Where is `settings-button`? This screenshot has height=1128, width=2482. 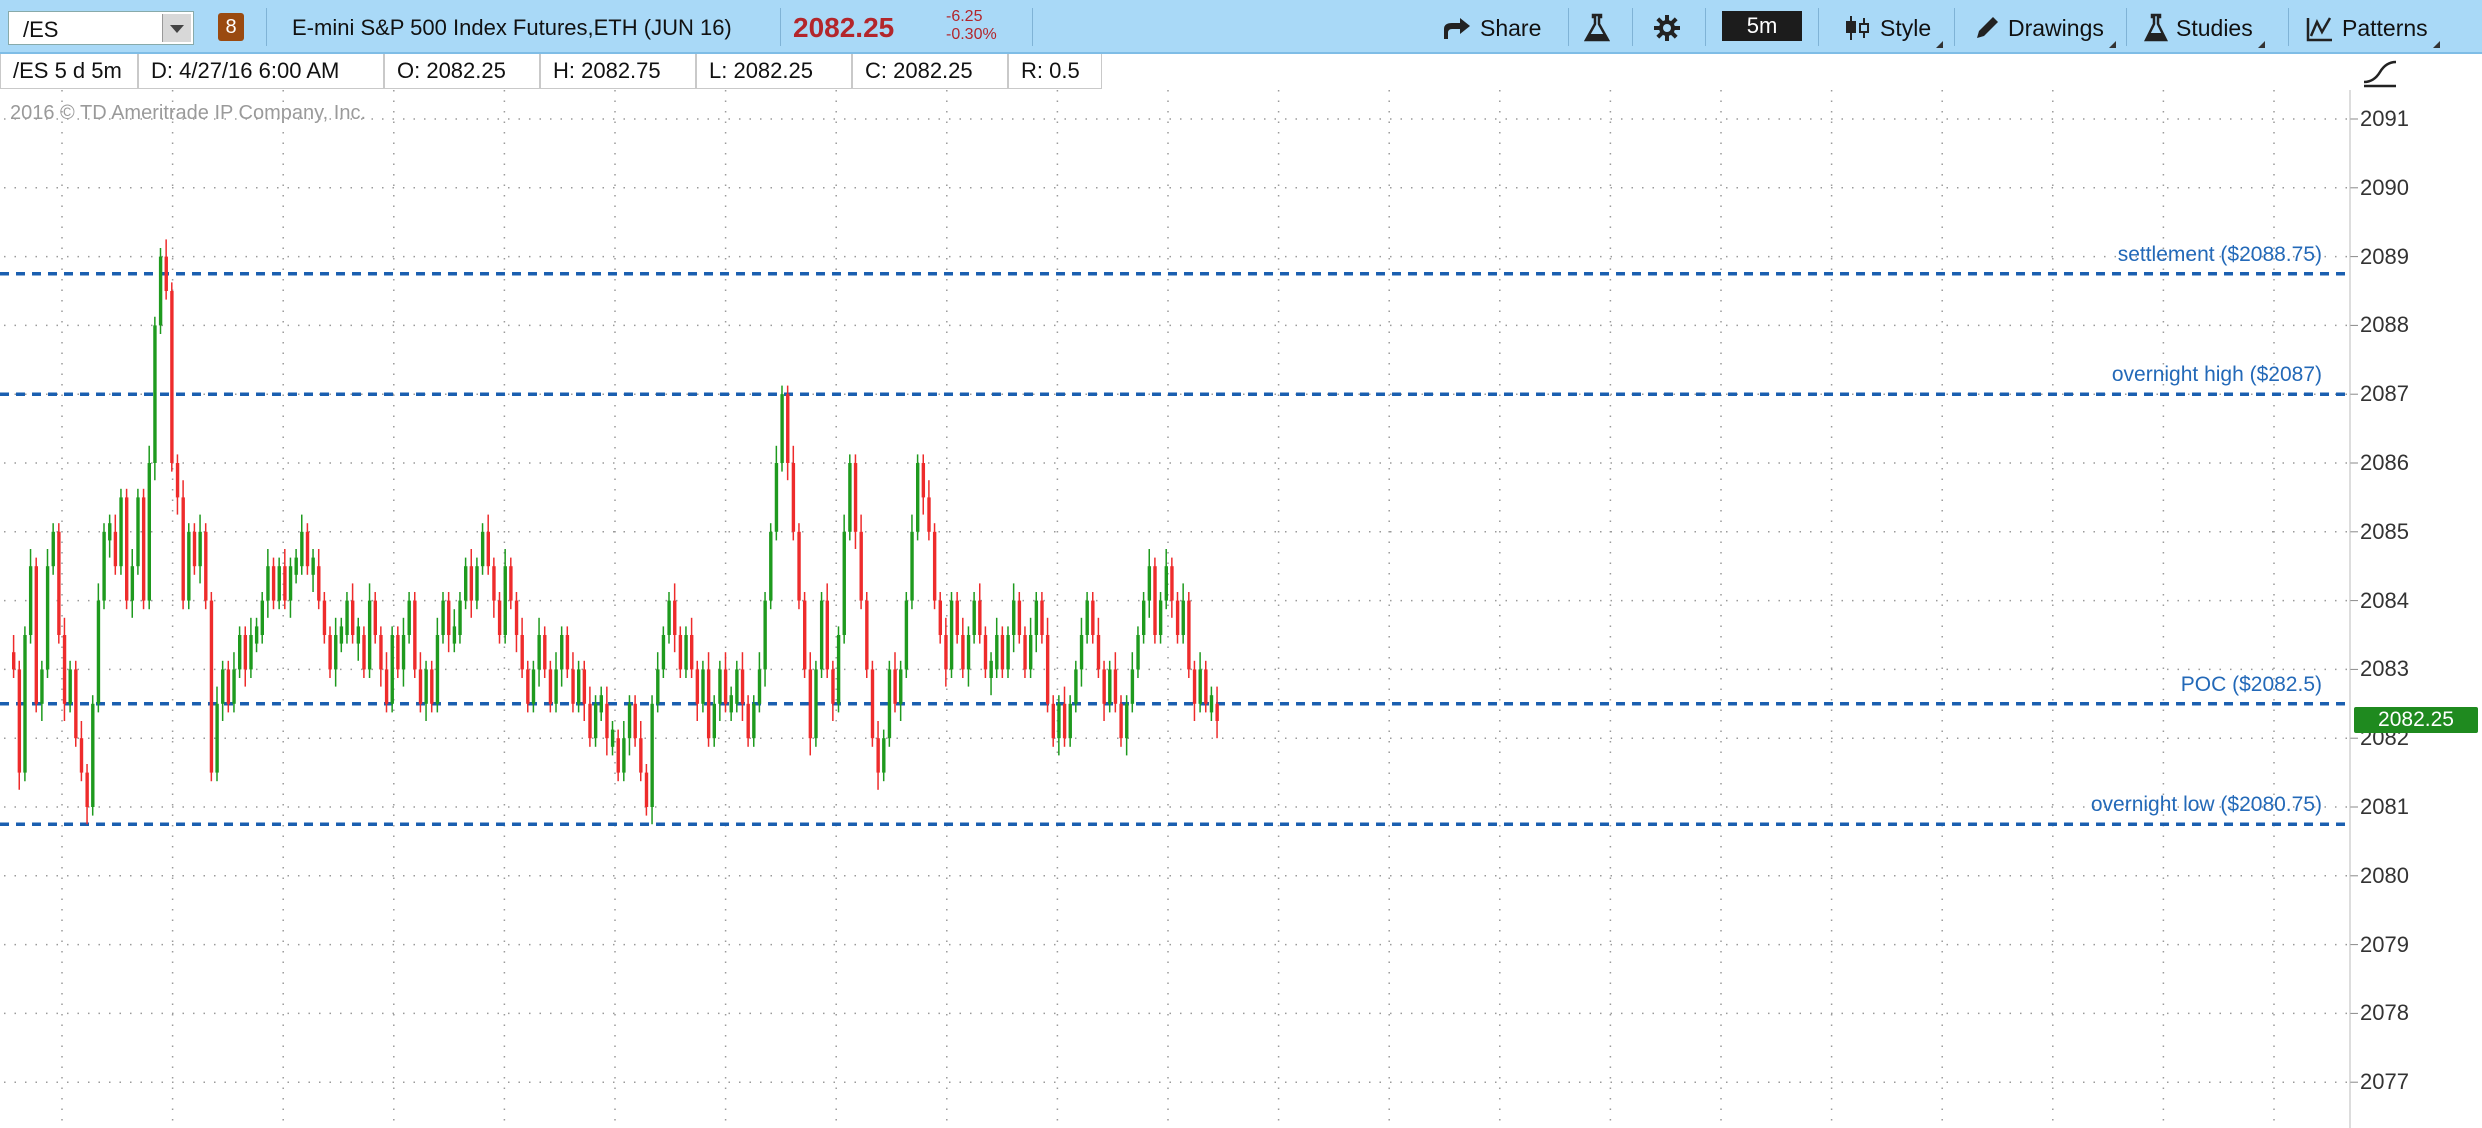 settings-button is located at coordinates (1667, 28).